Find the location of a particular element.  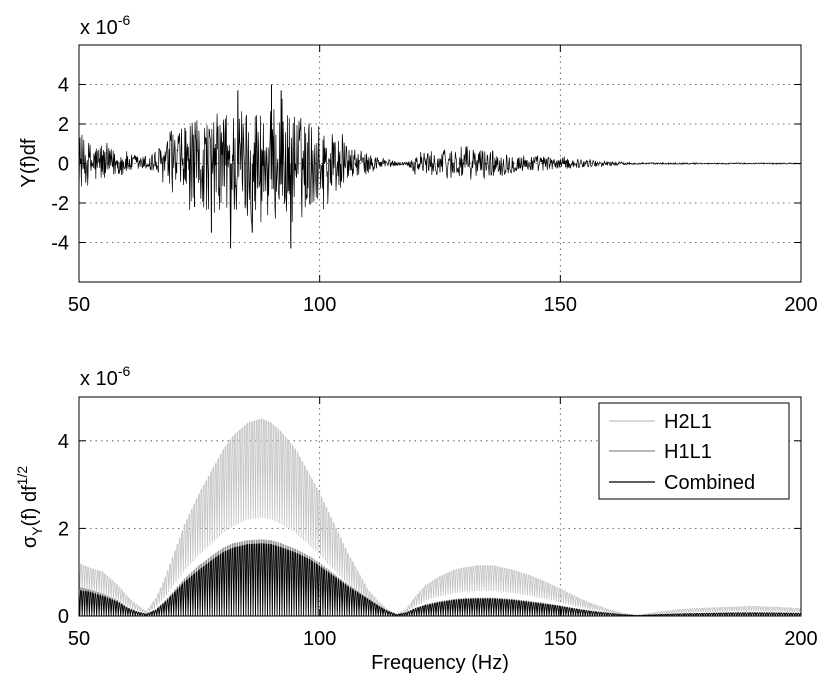

top-exponent-label: x 10-6 is located at coordinates (105, 25).